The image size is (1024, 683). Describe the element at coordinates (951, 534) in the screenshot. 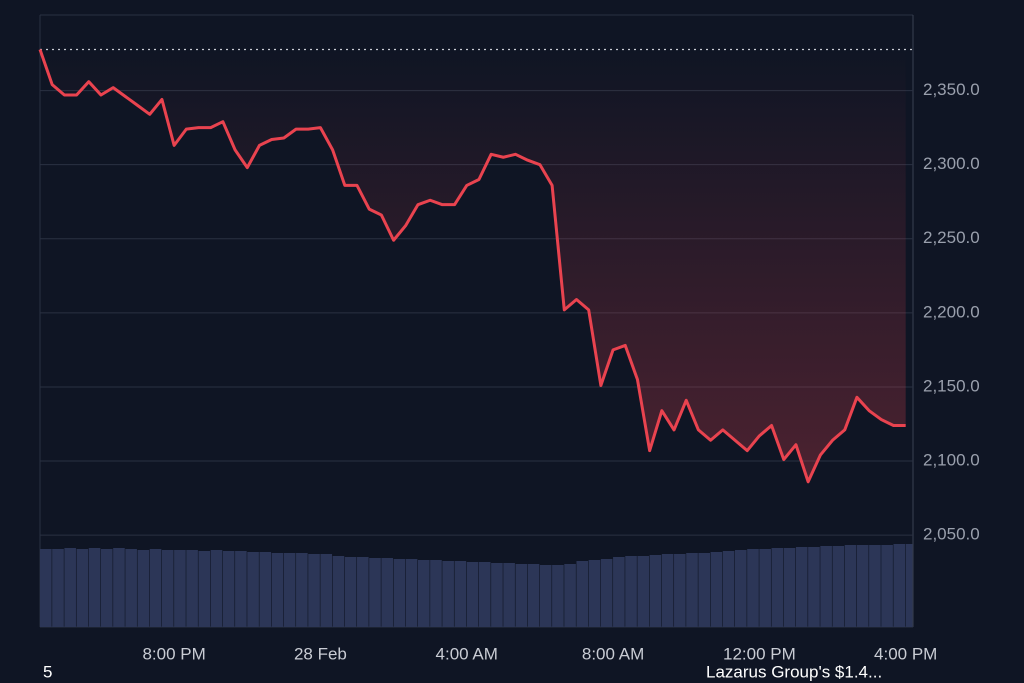

I see `y-tick-label: 2,050.0` at that location.